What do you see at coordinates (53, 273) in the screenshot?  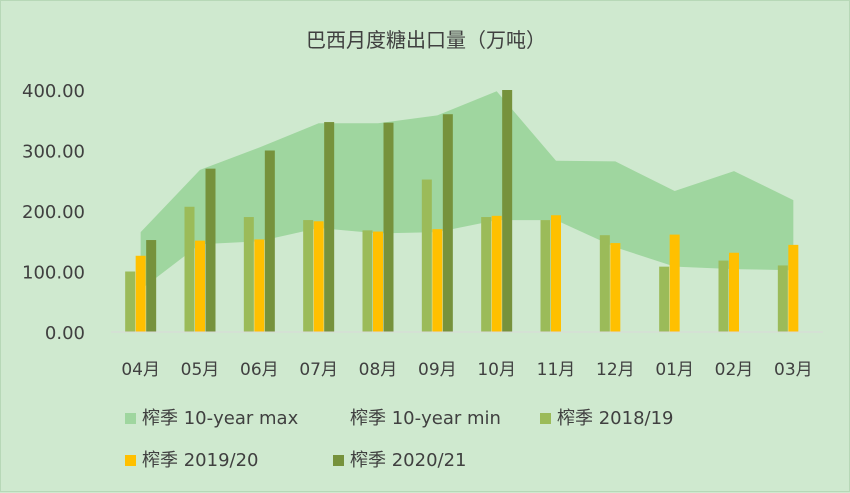 I see `y-tick-label-1: 100.00` at bounding box center [53, 273].